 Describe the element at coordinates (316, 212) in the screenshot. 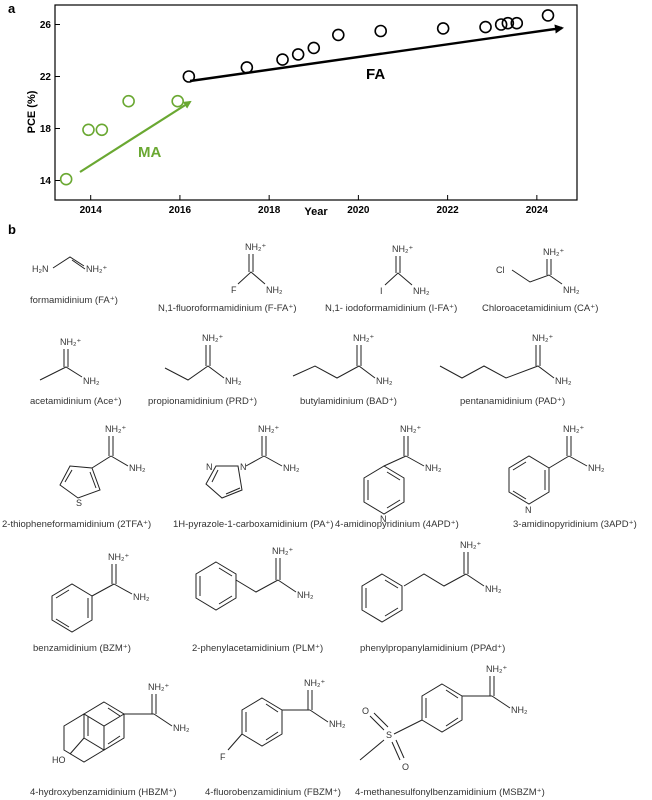

I see `x-axis-title: Year` at that location.